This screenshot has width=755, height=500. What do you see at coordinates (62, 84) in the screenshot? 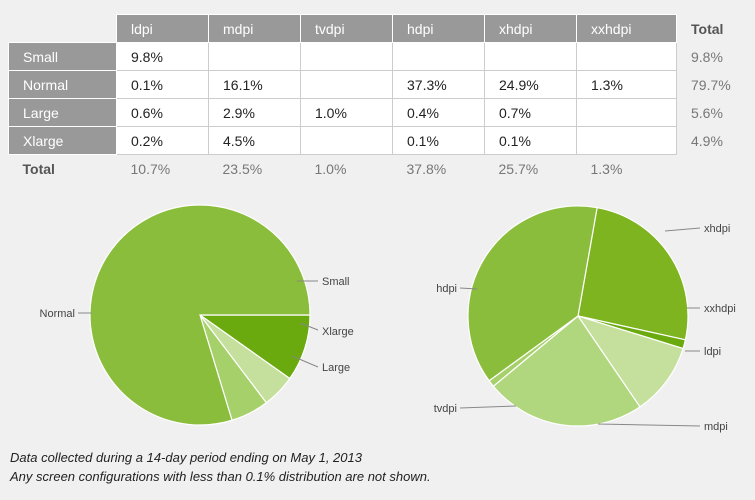
I see `row-header-normal: Normal` at bounding box center [62, 84].